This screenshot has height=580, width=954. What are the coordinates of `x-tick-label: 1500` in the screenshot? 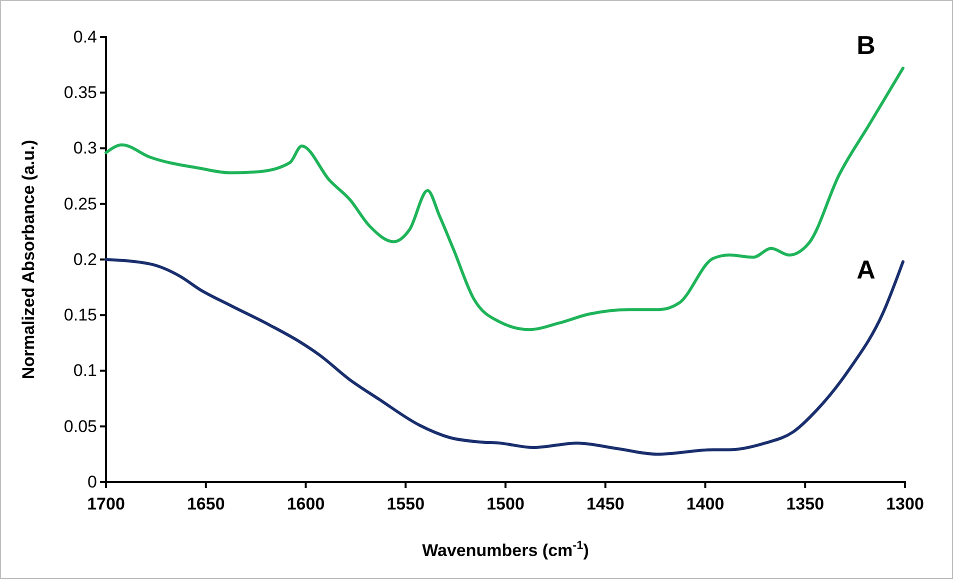 It's located at (505, 504).